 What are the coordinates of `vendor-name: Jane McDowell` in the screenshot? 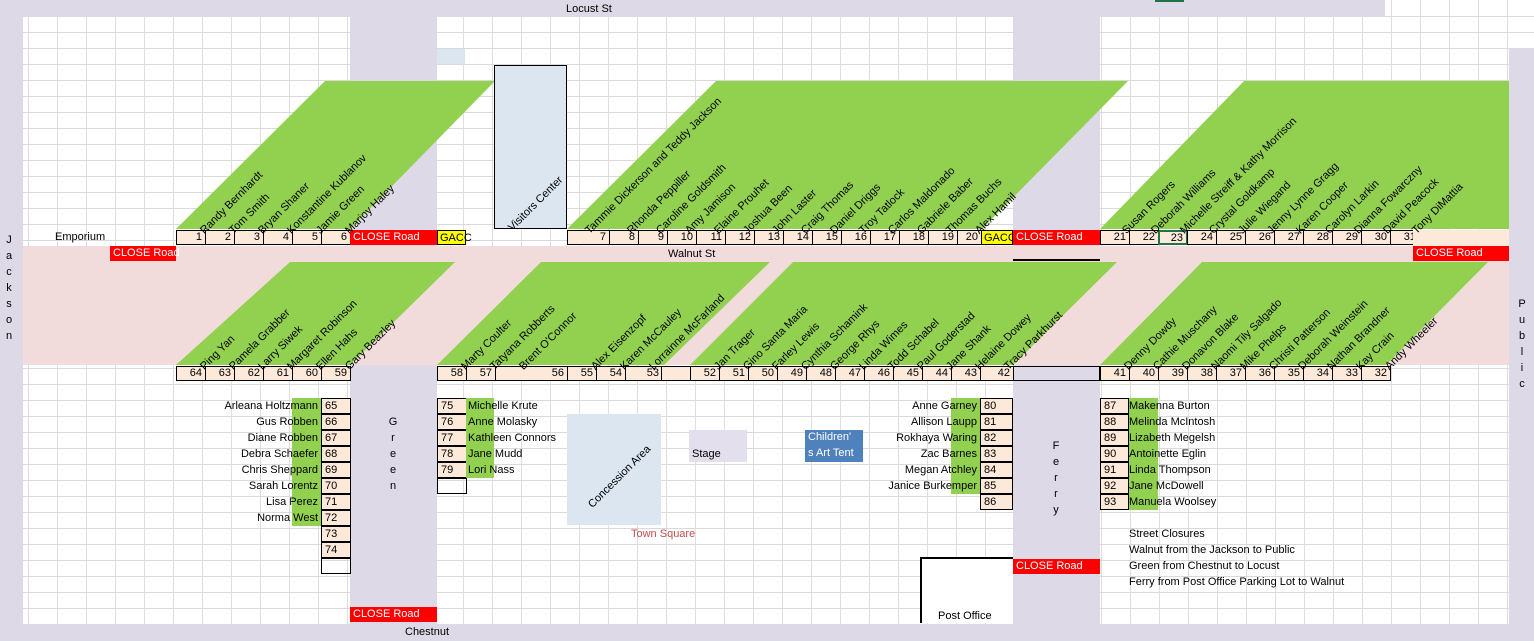 It's located at (1166, 486).